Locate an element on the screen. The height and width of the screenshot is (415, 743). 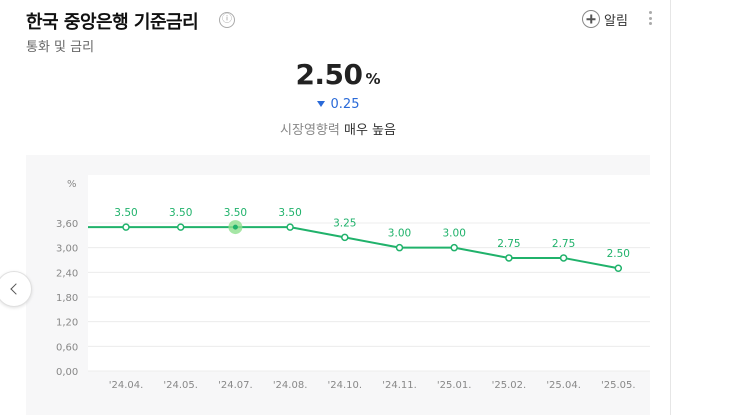
rate-unit: % is located at coordinates (373, 79).